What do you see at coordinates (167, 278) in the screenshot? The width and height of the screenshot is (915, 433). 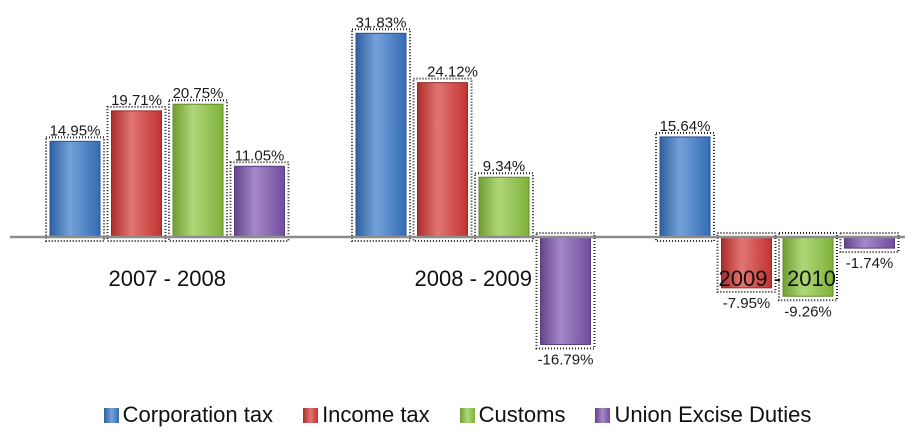 I see `category-label-1: 2007 - 2008` at bounding box center [167, 278].